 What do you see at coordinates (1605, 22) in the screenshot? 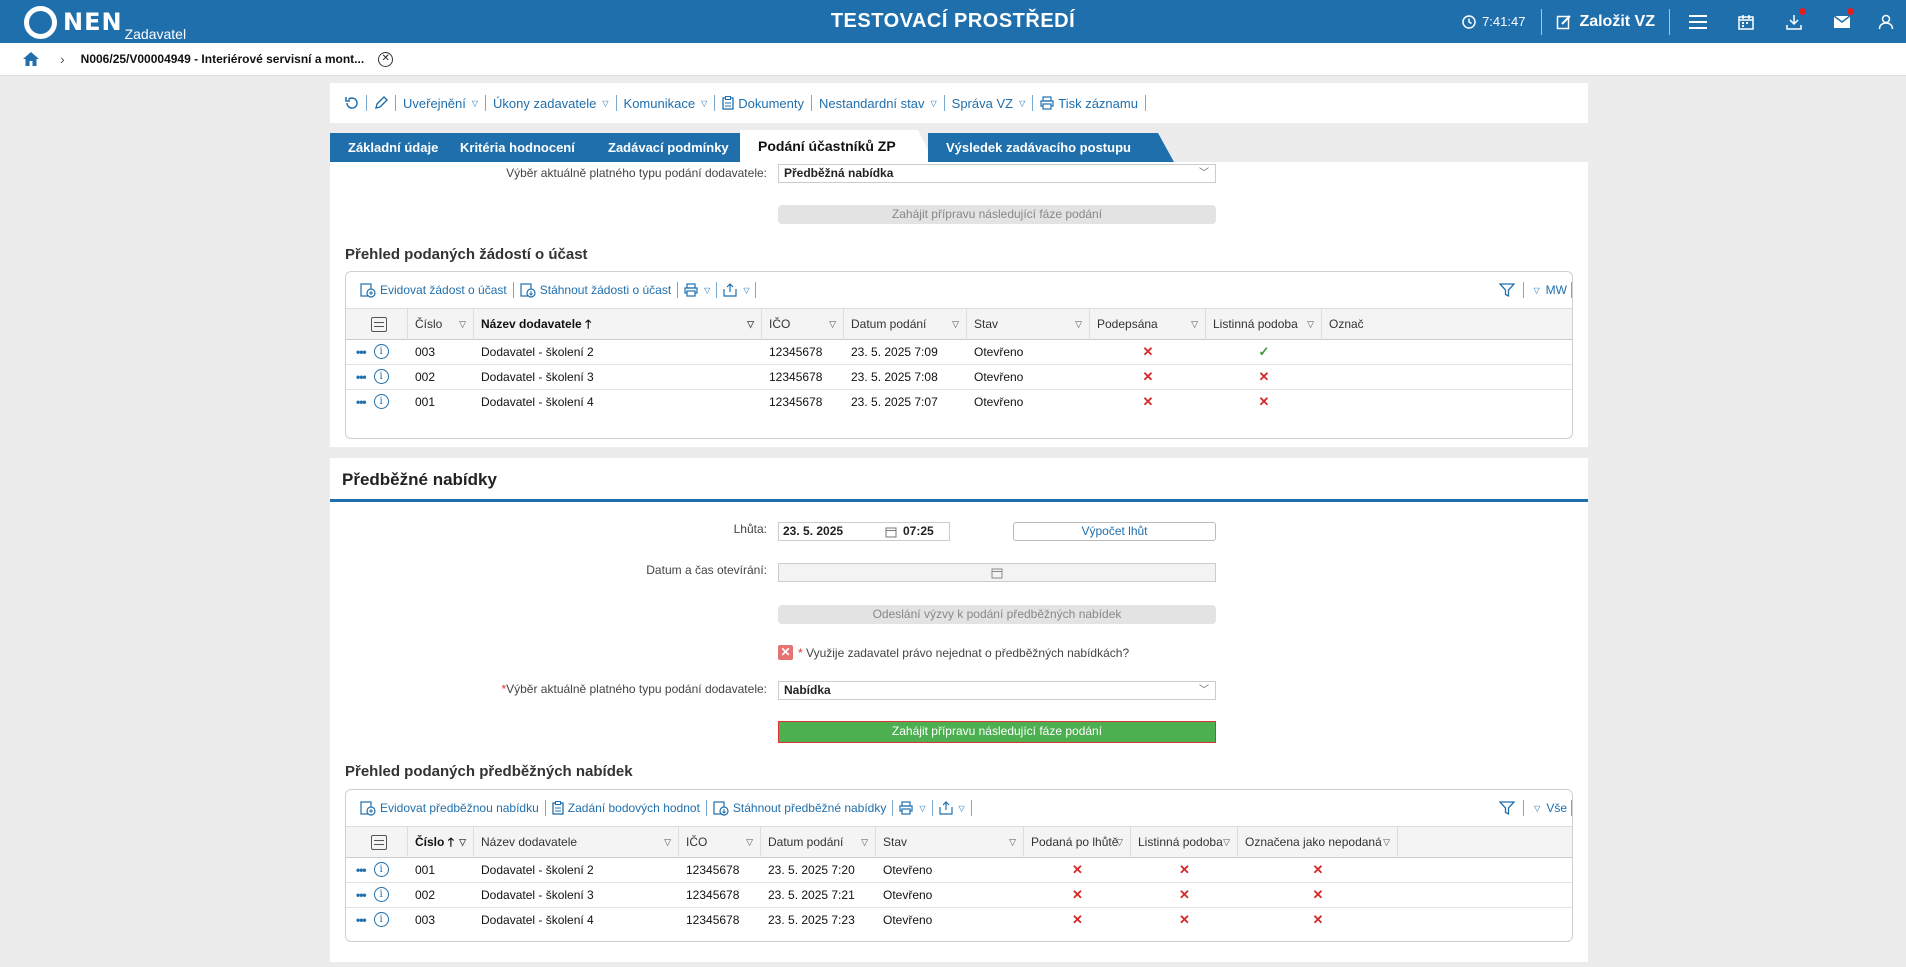
I see `create-vz-button: Založit VZ` at bounding box center [1605, 22].